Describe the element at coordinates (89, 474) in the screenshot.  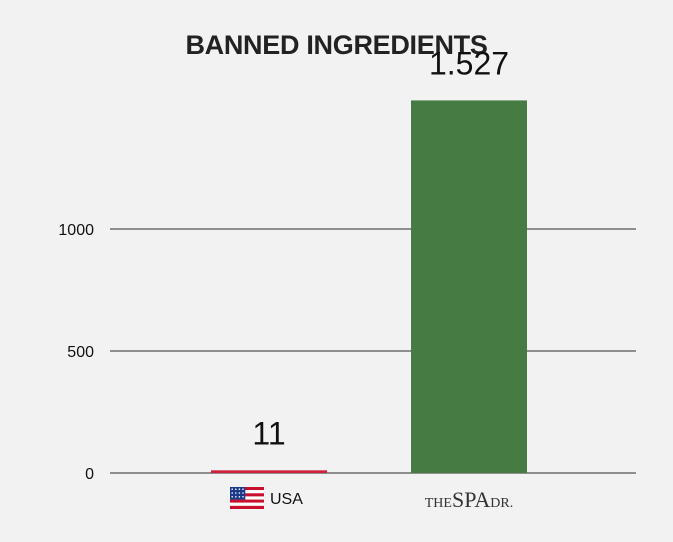
I see `y-tick-label: 0` at that location.